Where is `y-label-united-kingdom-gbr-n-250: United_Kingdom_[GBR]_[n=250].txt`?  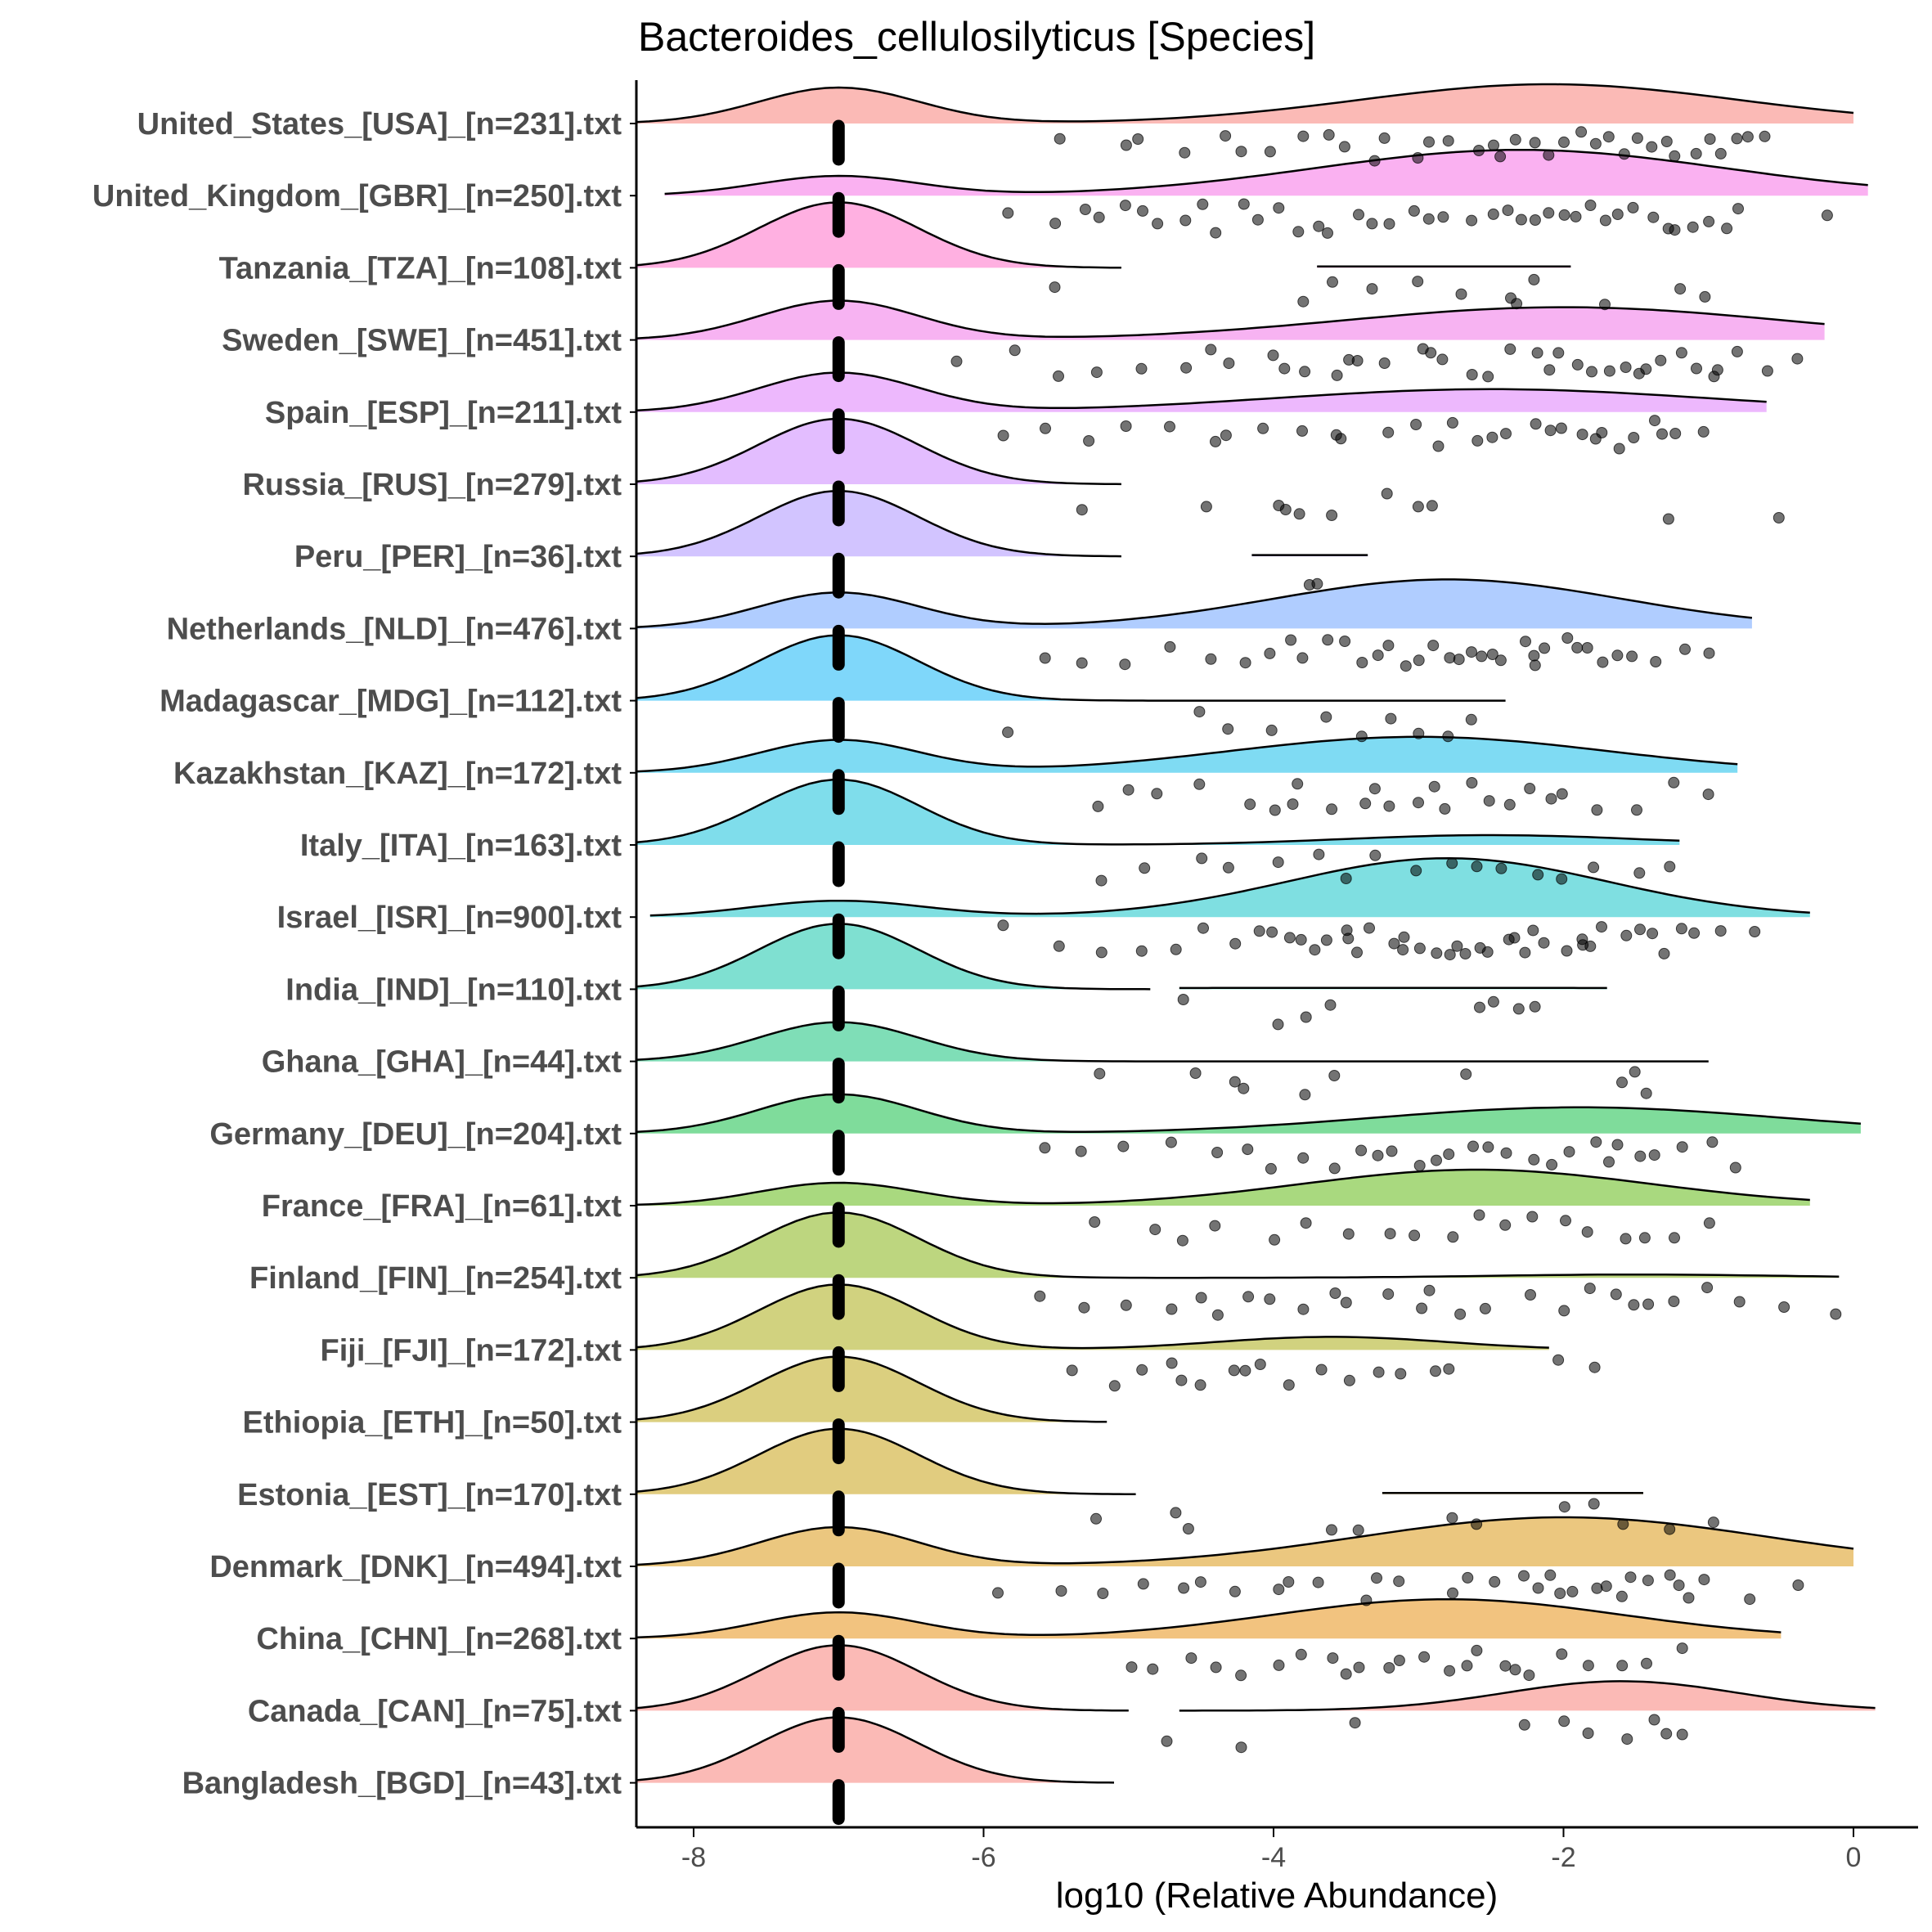
y-label-united-kingdom-gbr-n-250: United_Kingdom_[GBR]_[n=250].txt is located at coordinates (357, 196).